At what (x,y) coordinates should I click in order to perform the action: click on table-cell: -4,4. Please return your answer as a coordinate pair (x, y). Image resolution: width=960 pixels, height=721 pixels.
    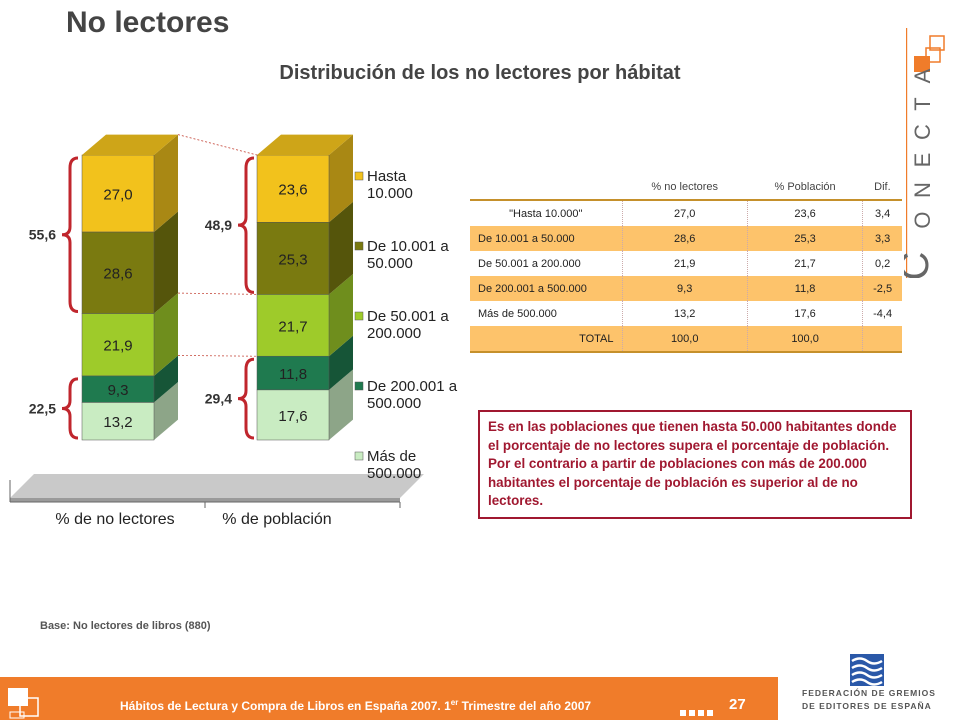
    Looking at the image, I should click on (882, 313).